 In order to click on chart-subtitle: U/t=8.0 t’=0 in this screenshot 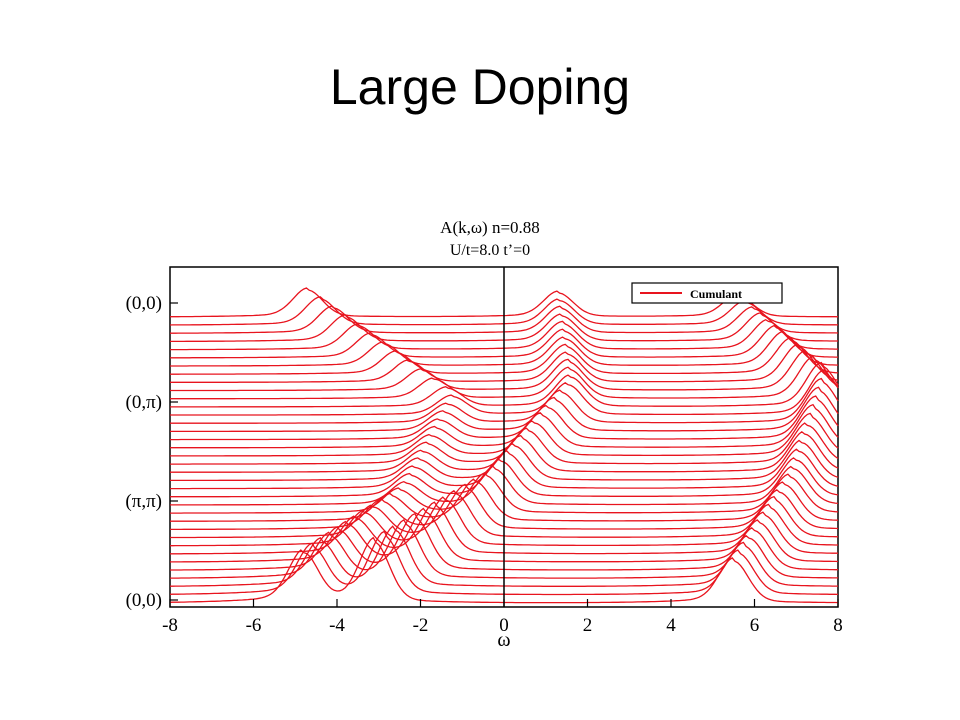, I will do `click(490, 250)`.